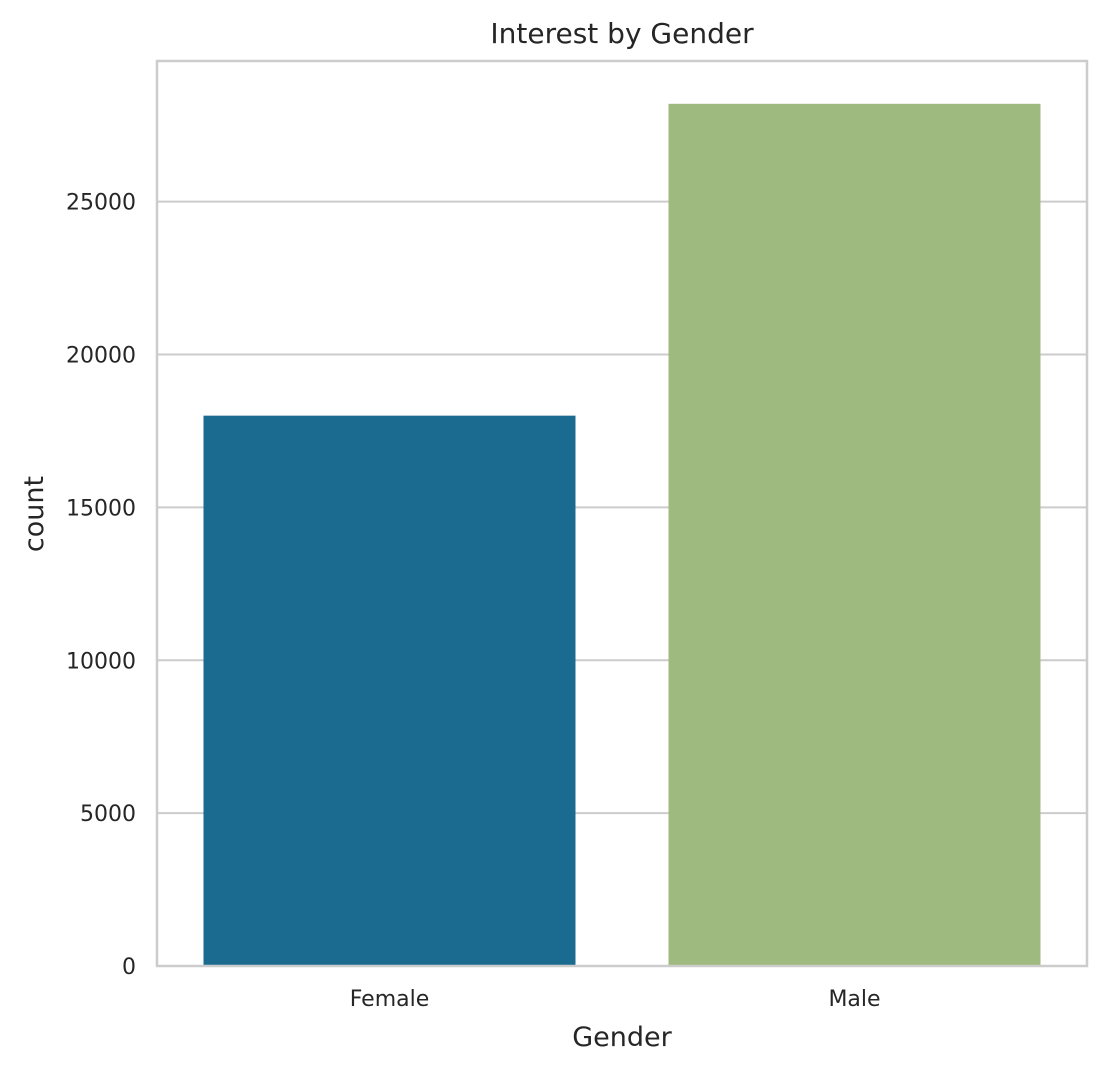  Describe the element at coordinates (854, 999) in the screenshot. I see `x-tick-label: Male` at that location.